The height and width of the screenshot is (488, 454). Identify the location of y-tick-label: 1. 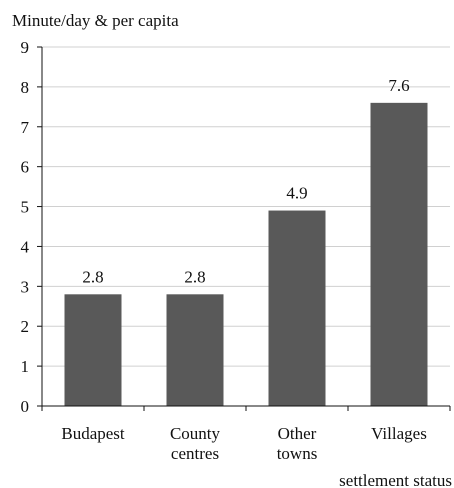
(25, 366).